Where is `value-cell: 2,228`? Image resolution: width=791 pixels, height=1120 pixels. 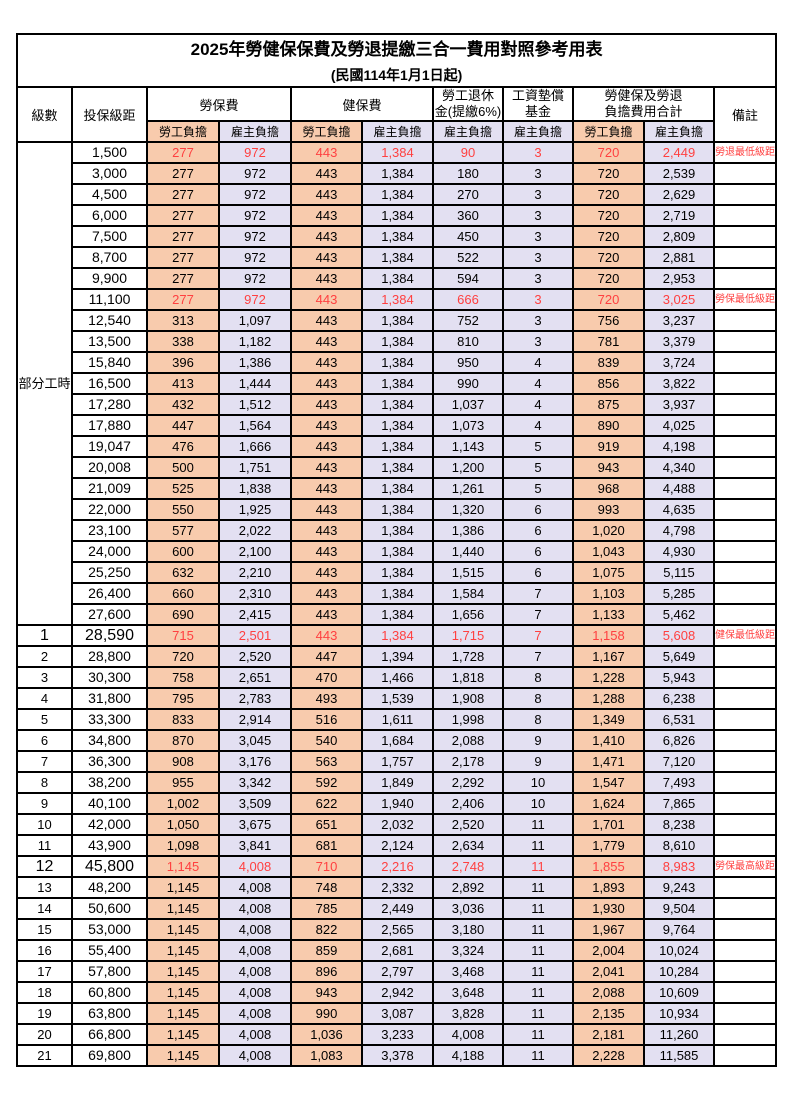 value-cell: 2,228 is located at coordinates (608, 1055).